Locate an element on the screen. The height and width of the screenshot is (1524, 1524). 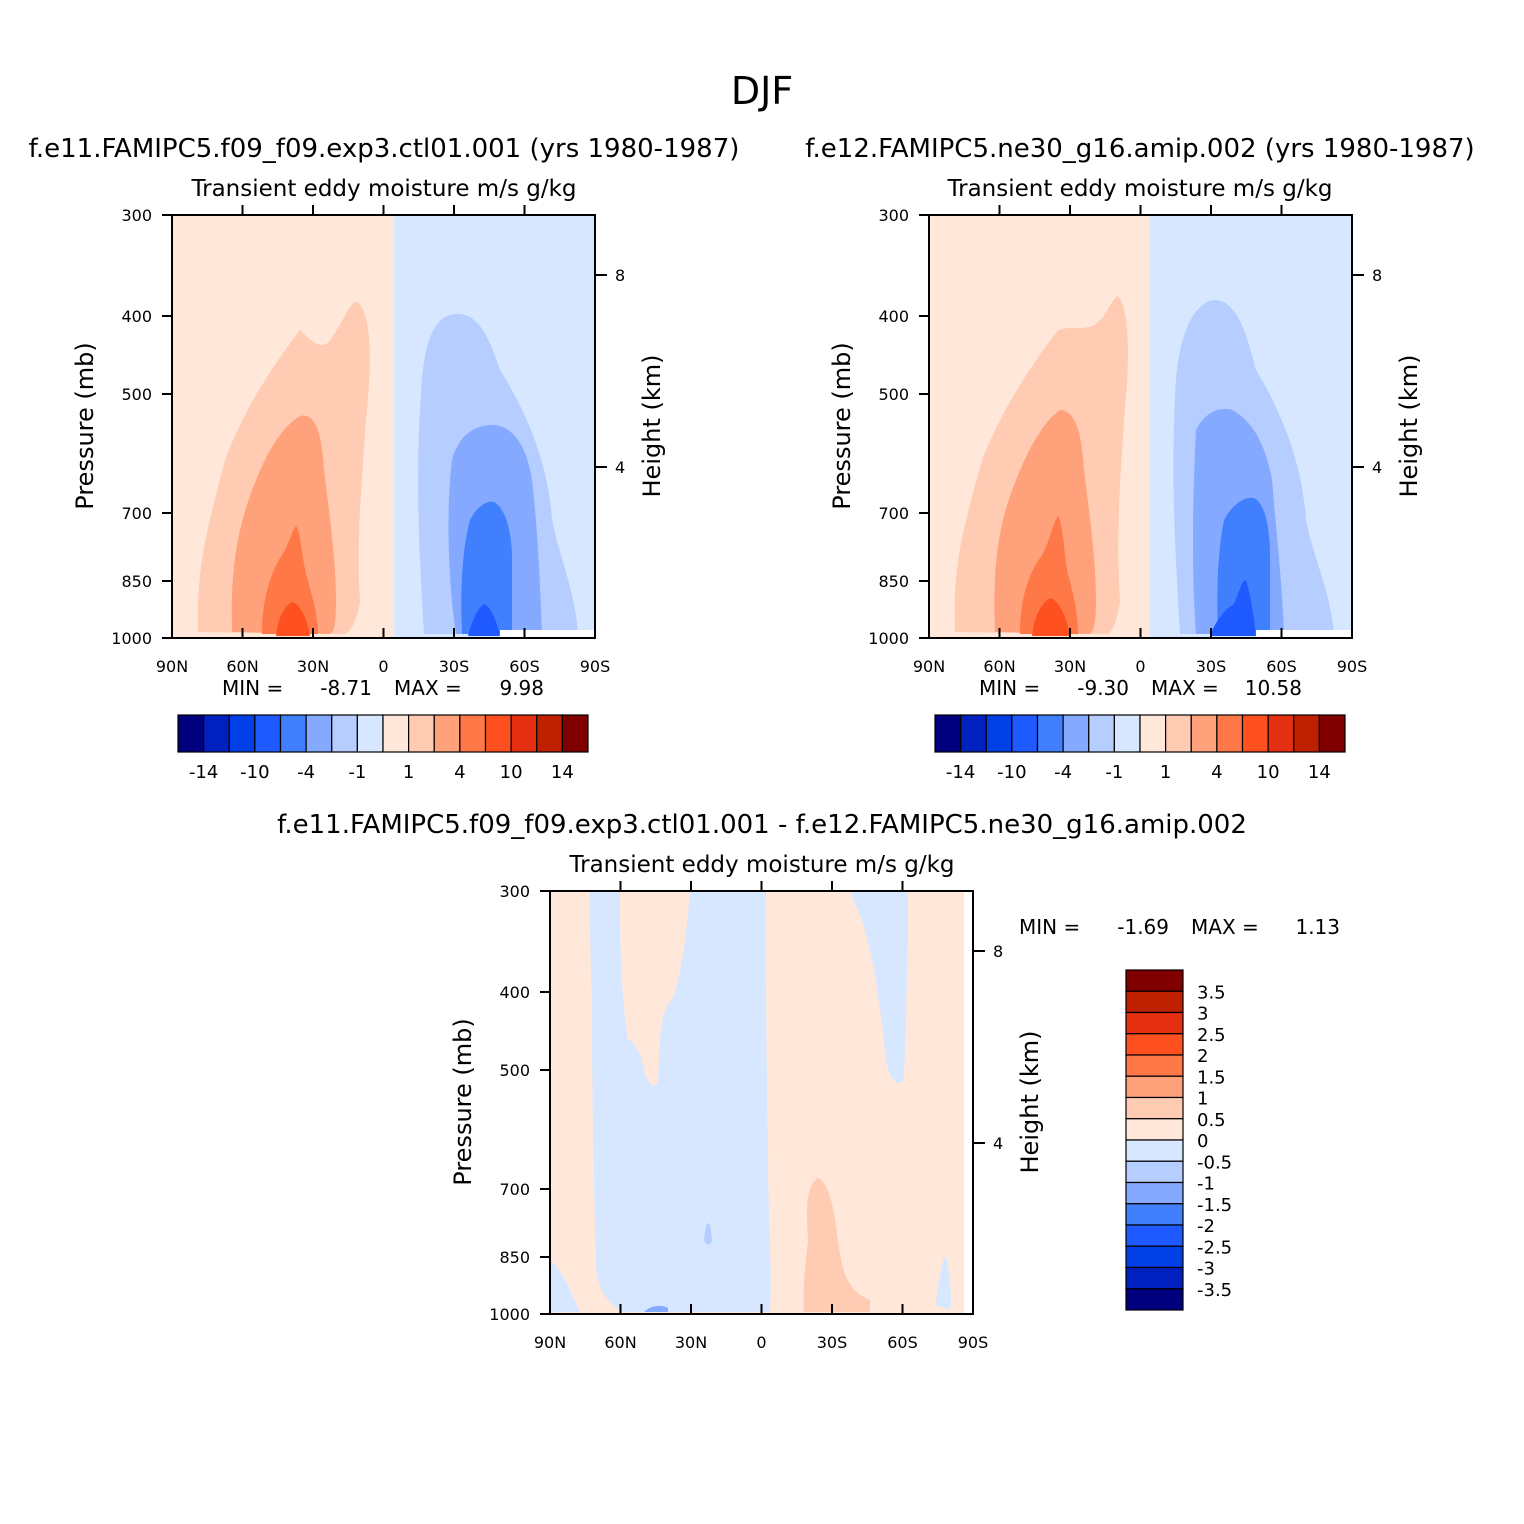
page-title: DJF is located at coordinates (762, 91).